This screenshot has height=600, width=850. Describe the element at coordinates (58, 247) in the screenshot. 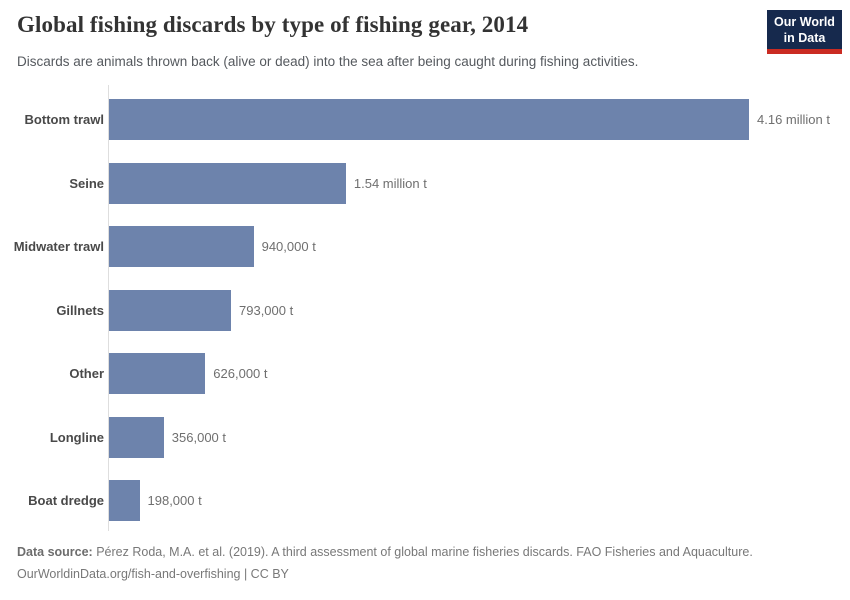

I see `category-label: Midwater trawl` at that location.